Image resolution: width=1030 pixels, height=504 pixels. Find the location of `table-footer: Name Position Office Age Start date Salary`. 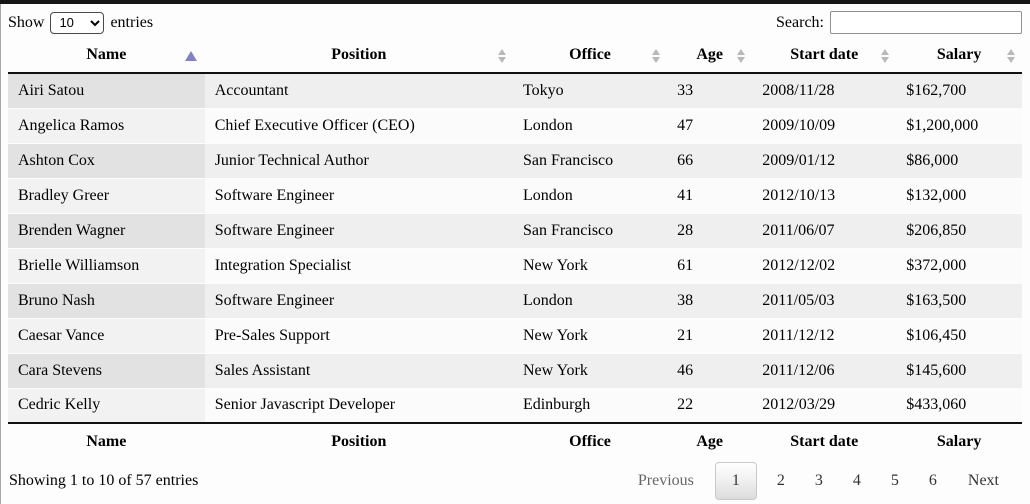

table-footer: Name Position Office Age Start date Salary is located at coordinates (515, 441).